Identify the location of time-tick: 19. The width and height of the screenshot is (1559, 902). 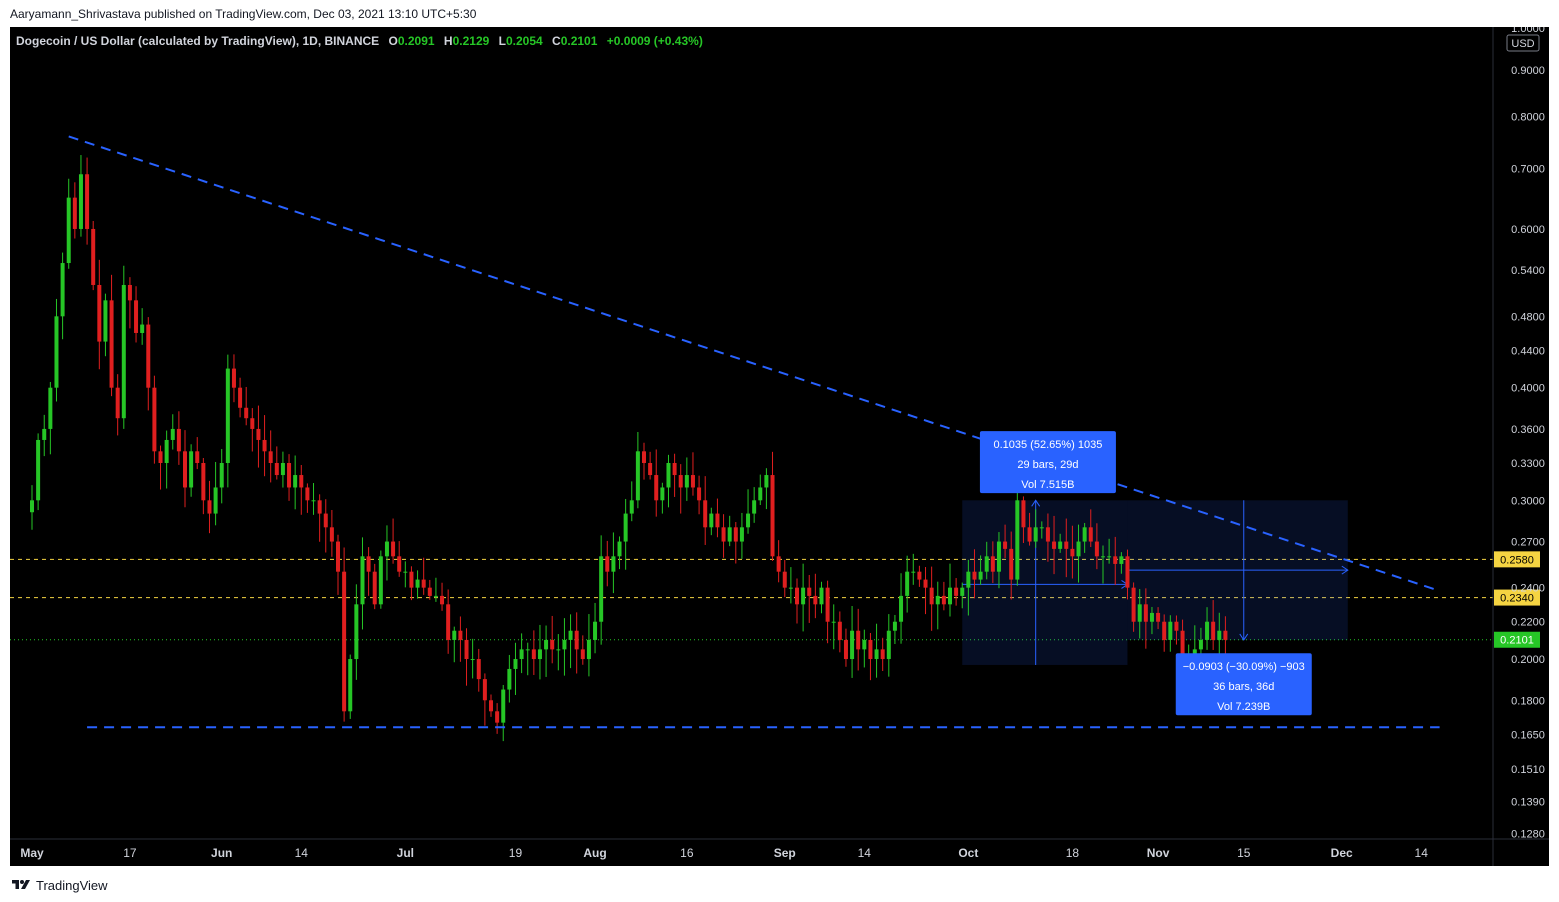
(516, 853).